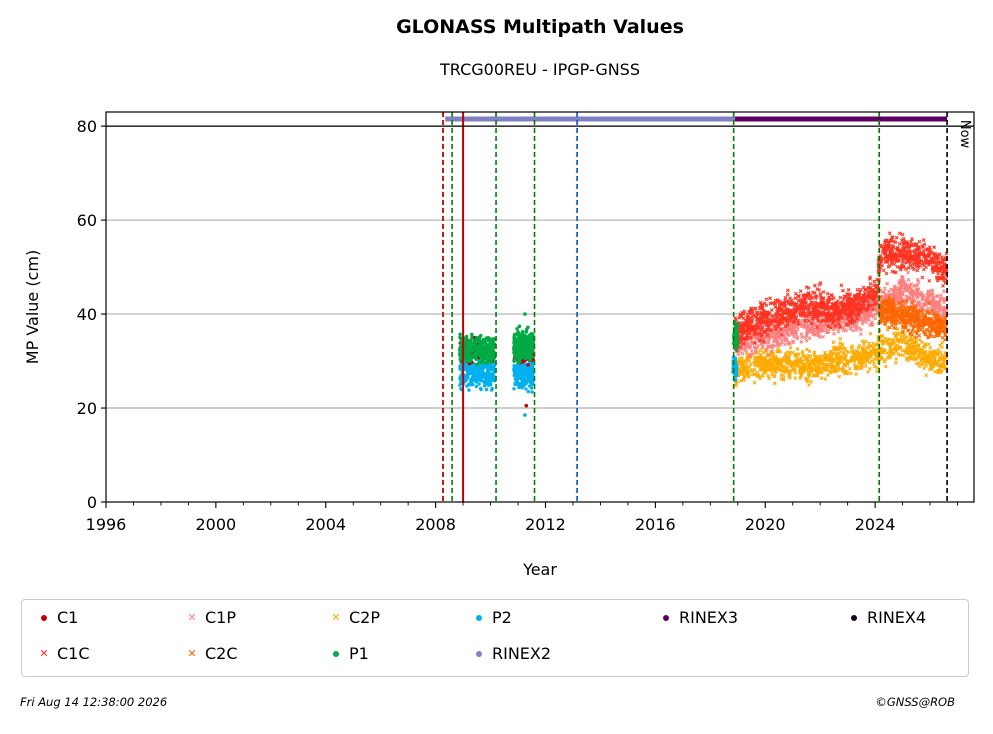 This screenshot has width=993, height=734. I want to click on data-layer, so click(703, 324).